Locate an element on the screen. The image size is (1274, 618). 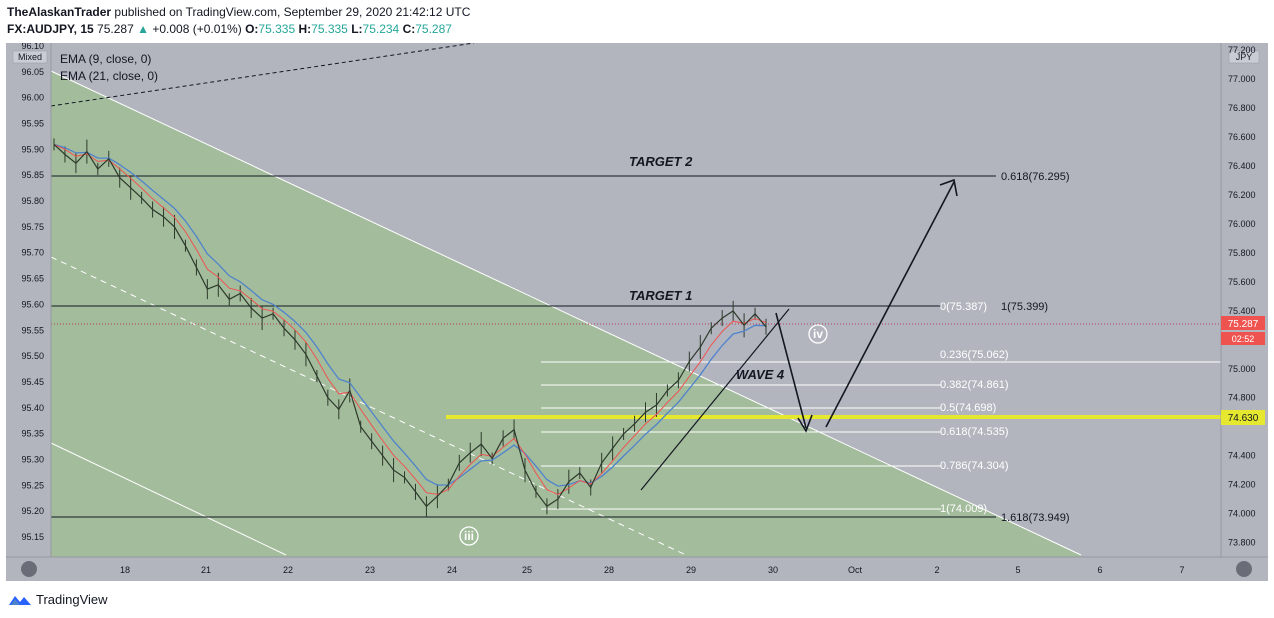
left-axis-tick-label: 95.60 is located at coordinates (32, 304).